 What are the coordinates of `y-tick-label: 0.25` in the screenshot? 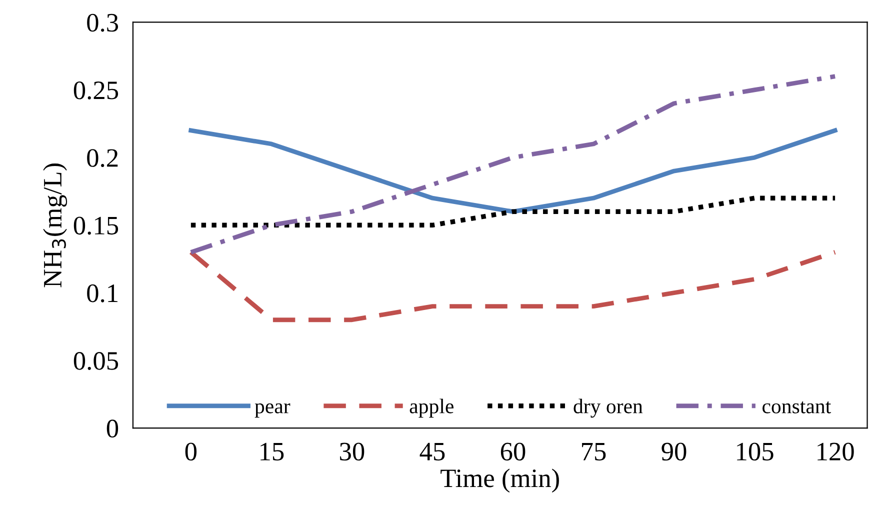 It's located at (96, 90).